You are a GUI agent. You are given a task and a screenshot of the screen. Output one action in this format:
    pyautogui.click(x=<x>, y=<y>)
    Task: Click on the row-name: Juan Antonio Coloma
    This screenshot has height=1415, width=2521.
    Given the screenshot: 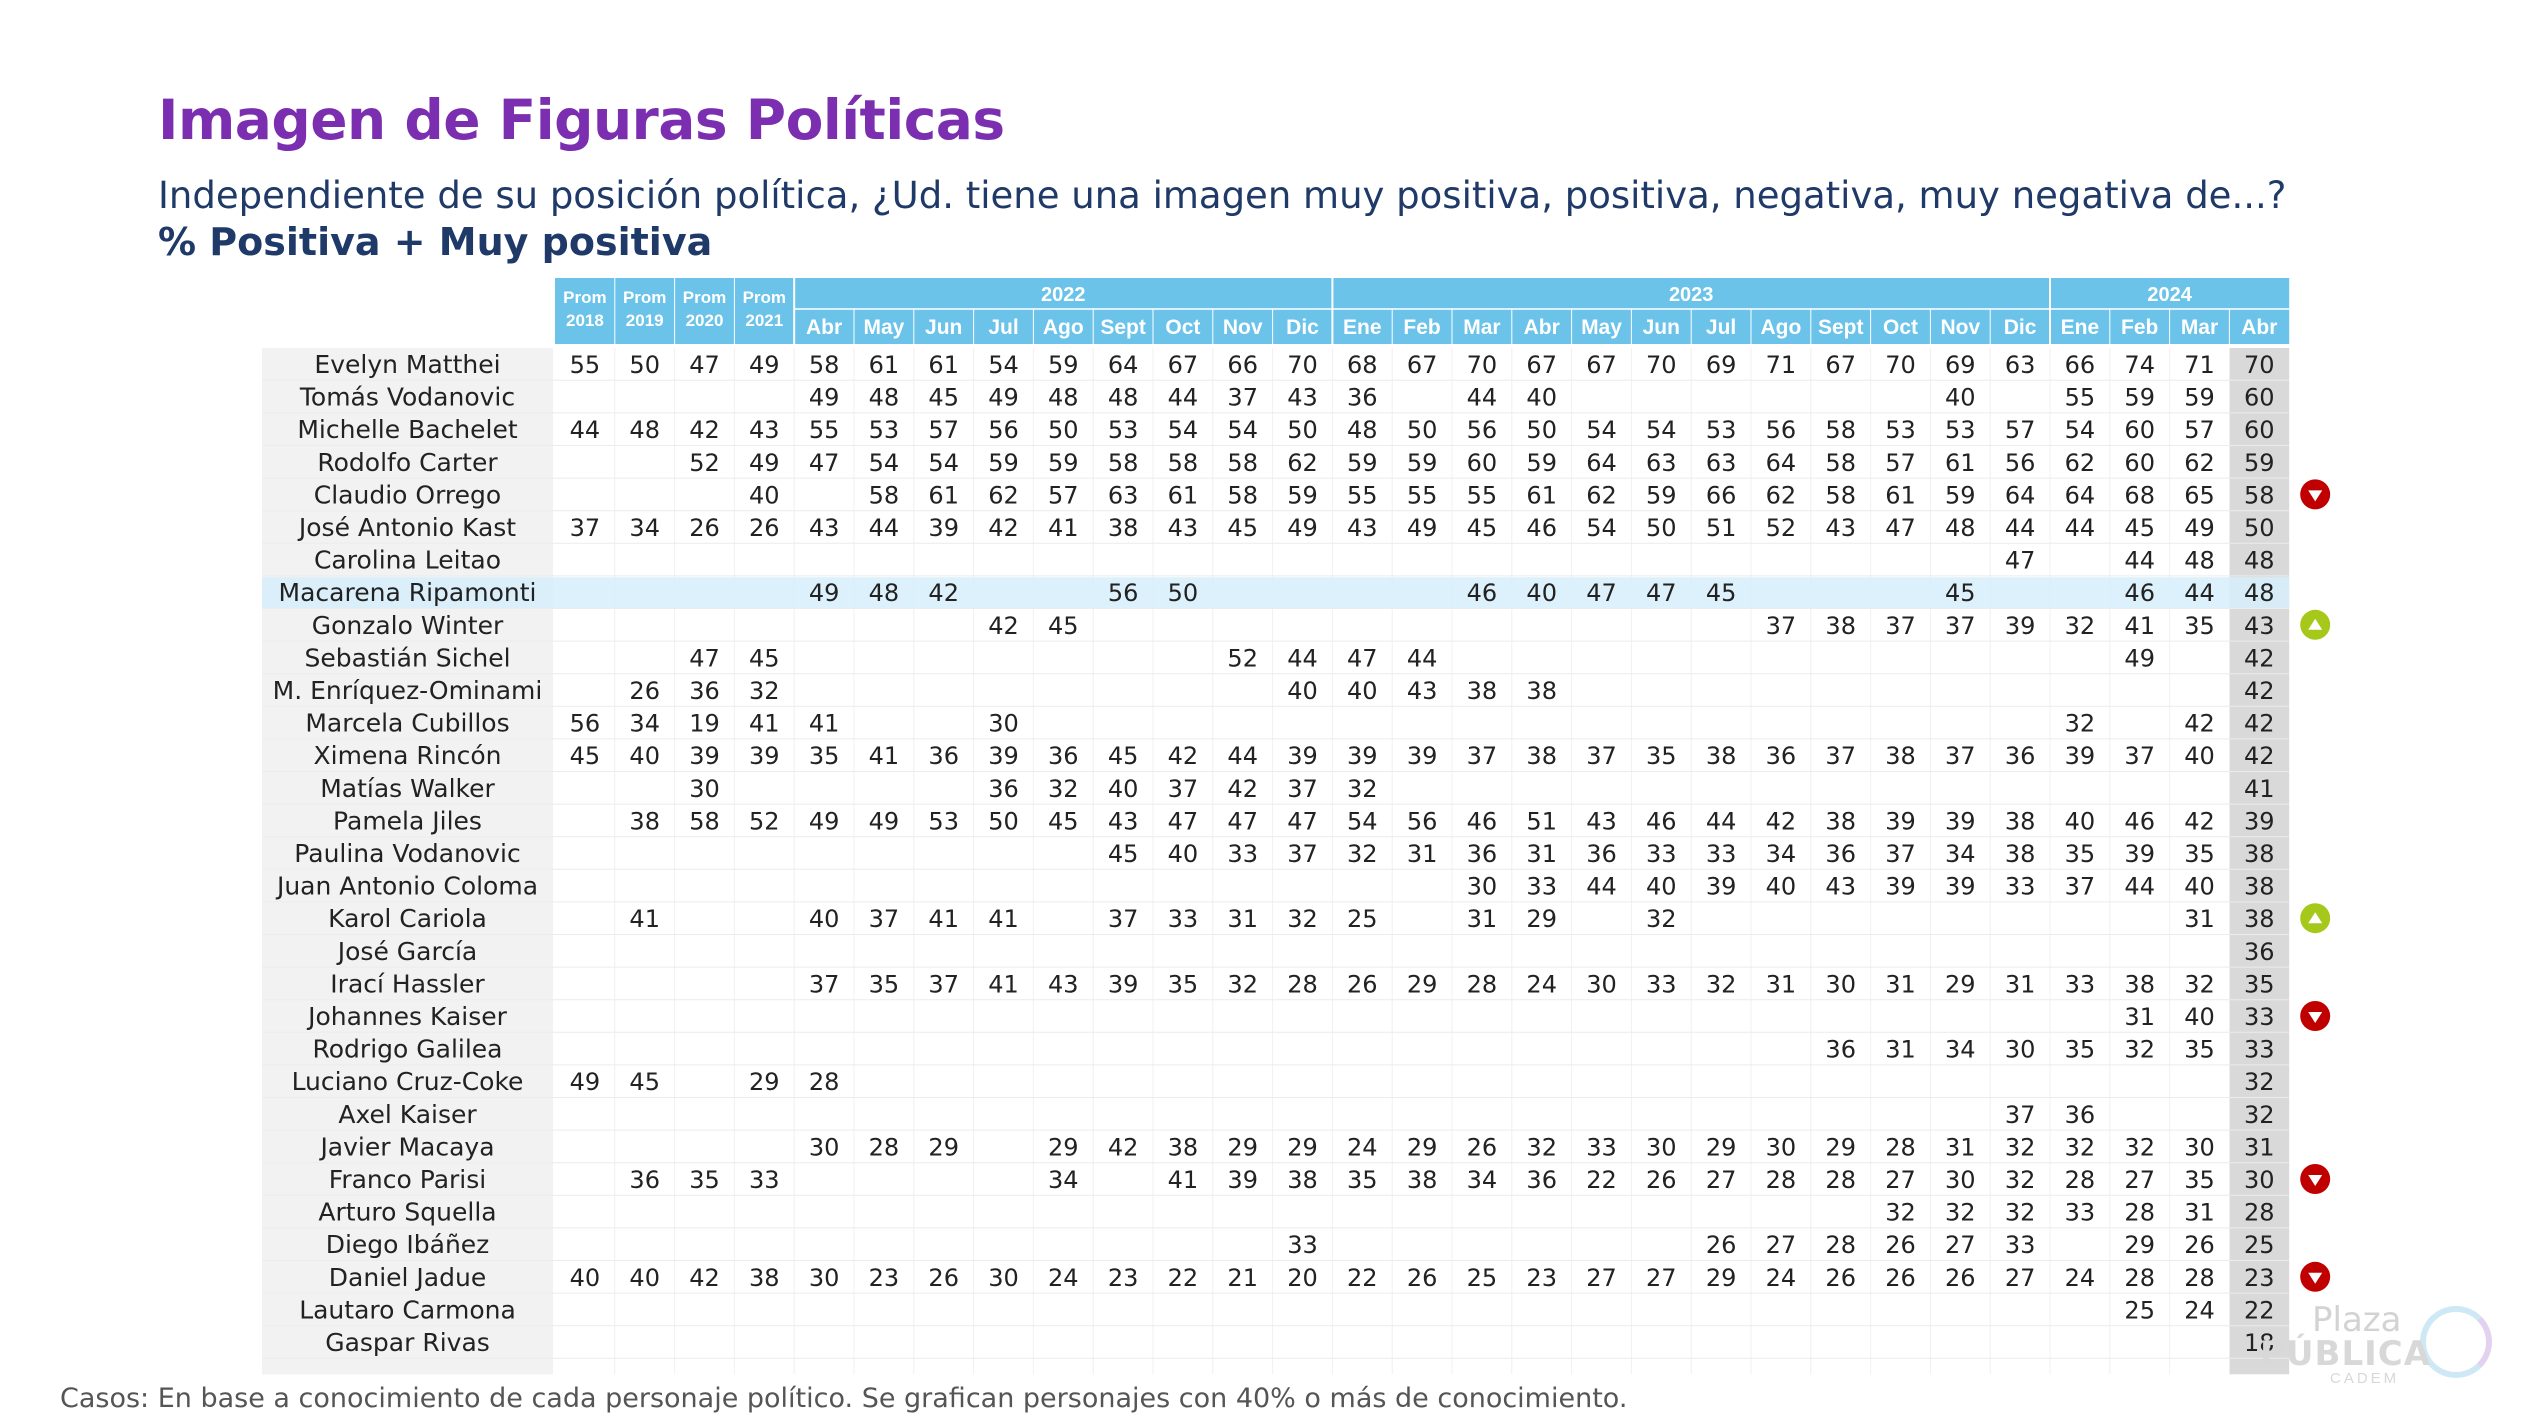 What is the action you would take?
    pyautogui.click(x=406, y=886)
    